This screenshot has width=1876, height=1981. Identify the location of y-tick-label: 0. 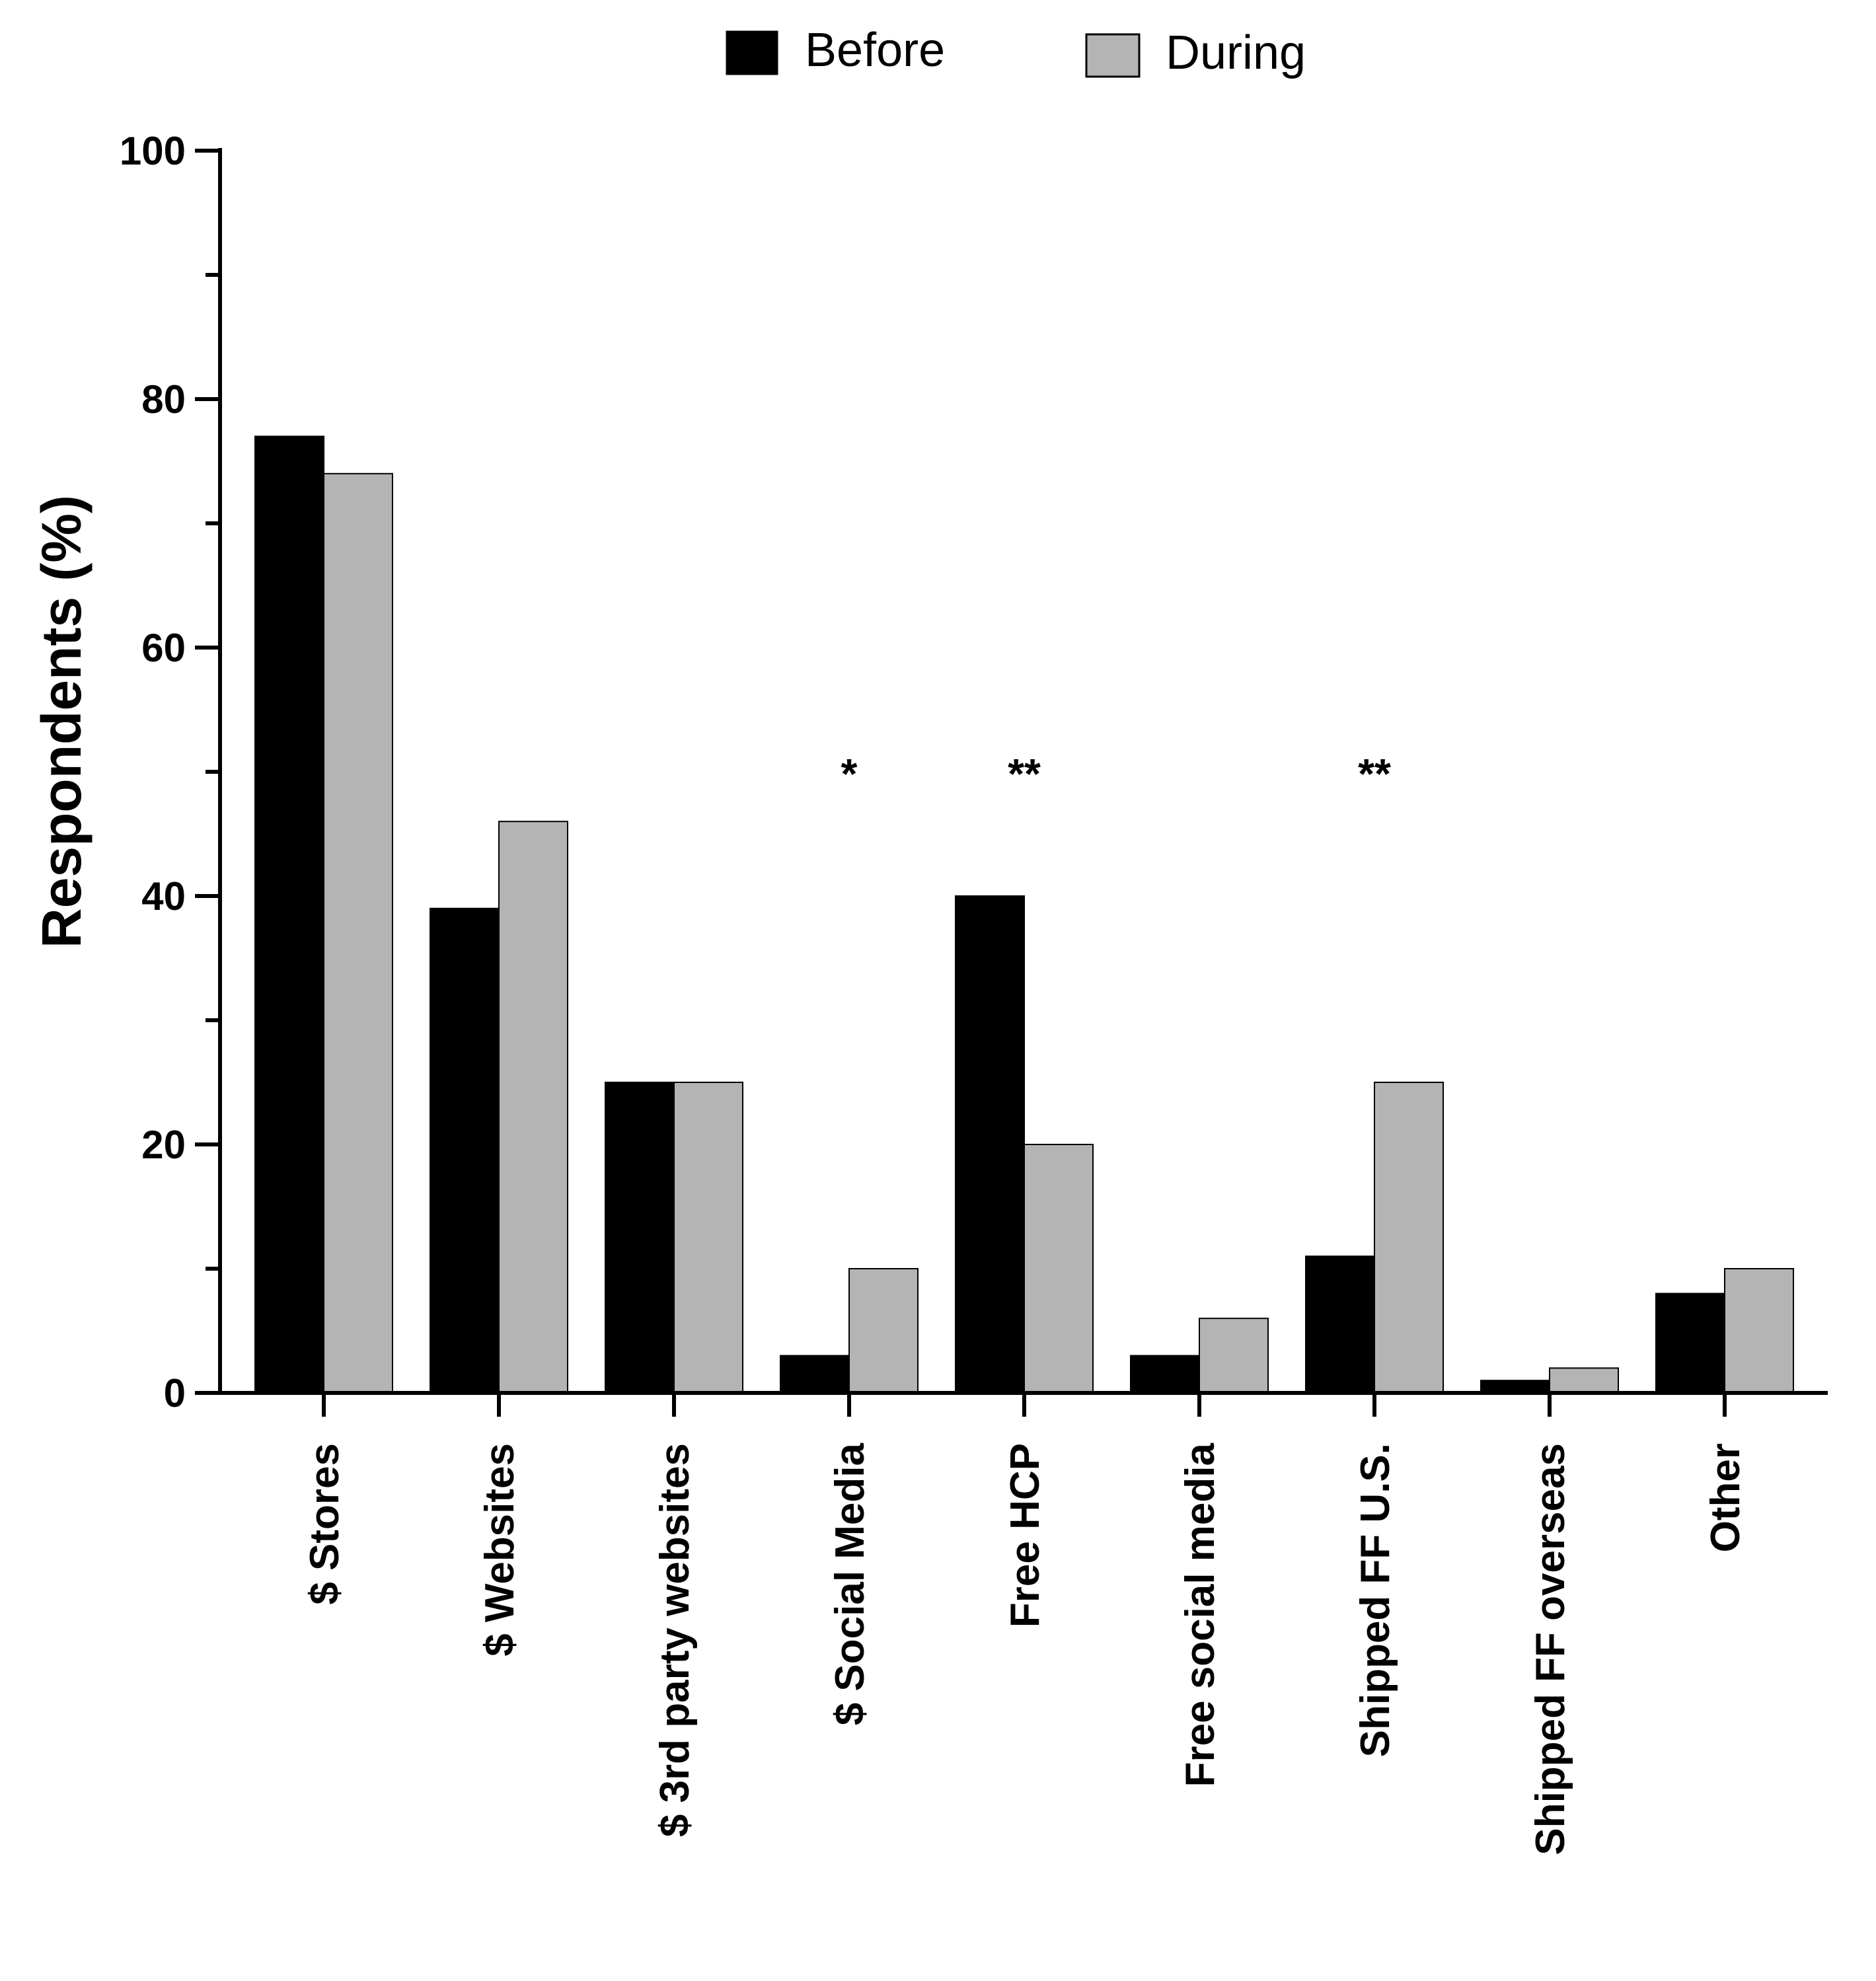
(175, 1393).